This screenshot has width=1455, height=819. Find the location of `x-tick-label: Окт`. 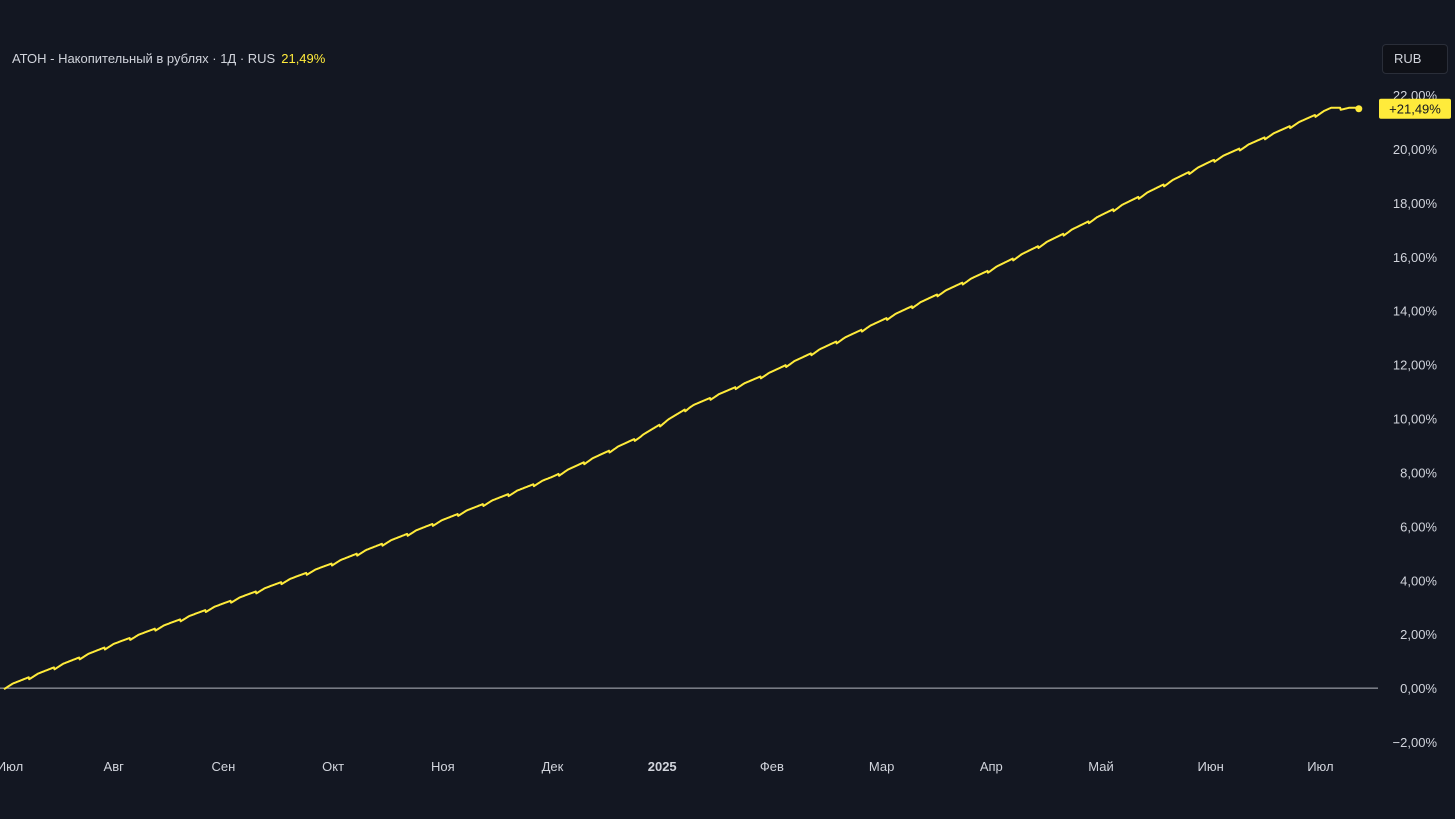

x-tick-label: Окт is located at coordinates (333, 766).